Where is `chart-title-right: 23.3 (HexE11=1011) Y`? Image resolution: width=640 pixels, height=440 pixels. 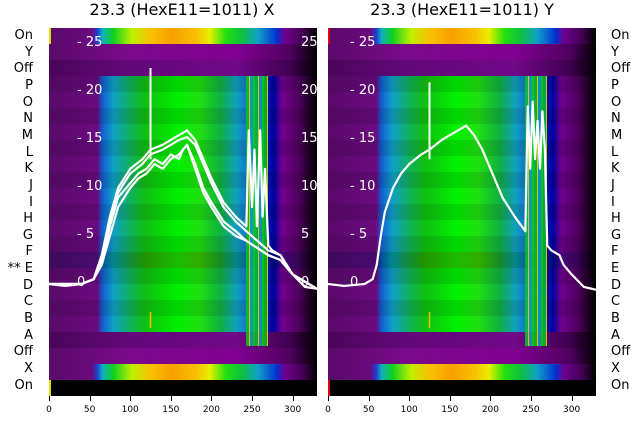
chart-title-right: 23.3 (HexE11=1011) Y is located at coordinates (462, 9).